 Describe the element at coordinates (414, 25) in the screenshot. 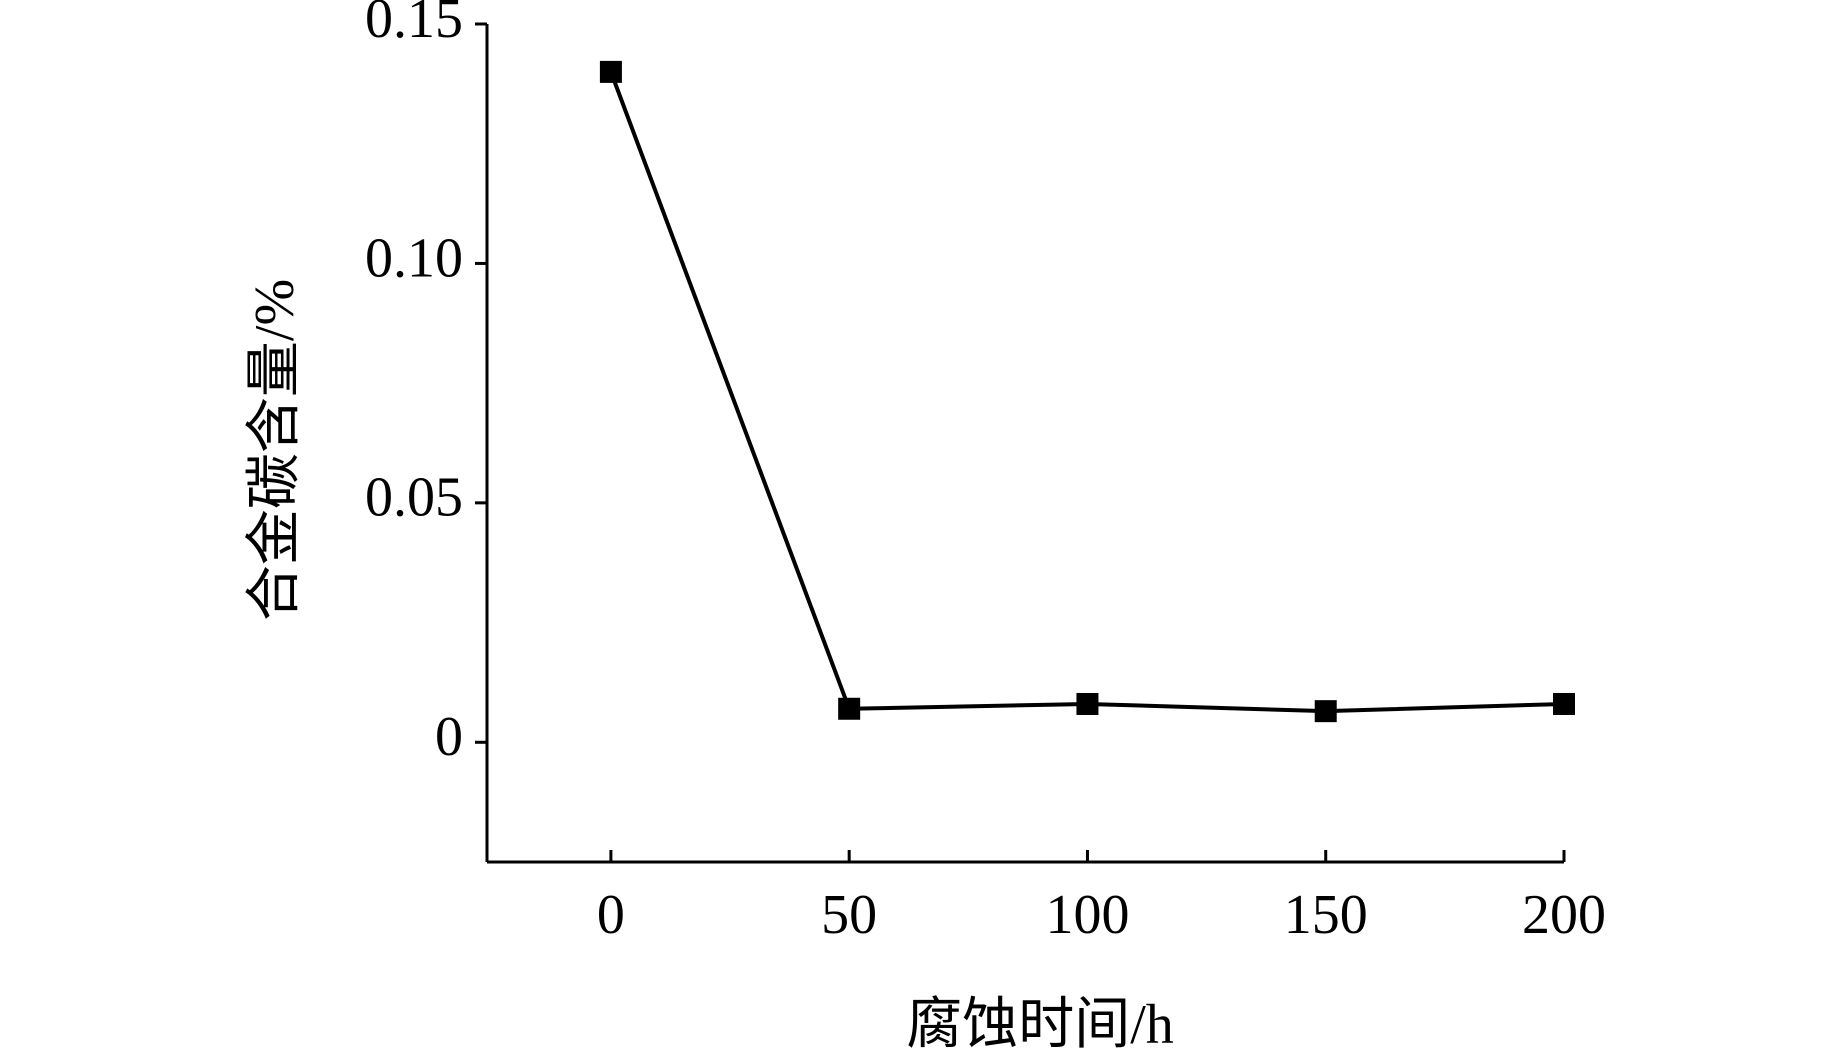

I see `y-tick-label: 0.15` at that location.